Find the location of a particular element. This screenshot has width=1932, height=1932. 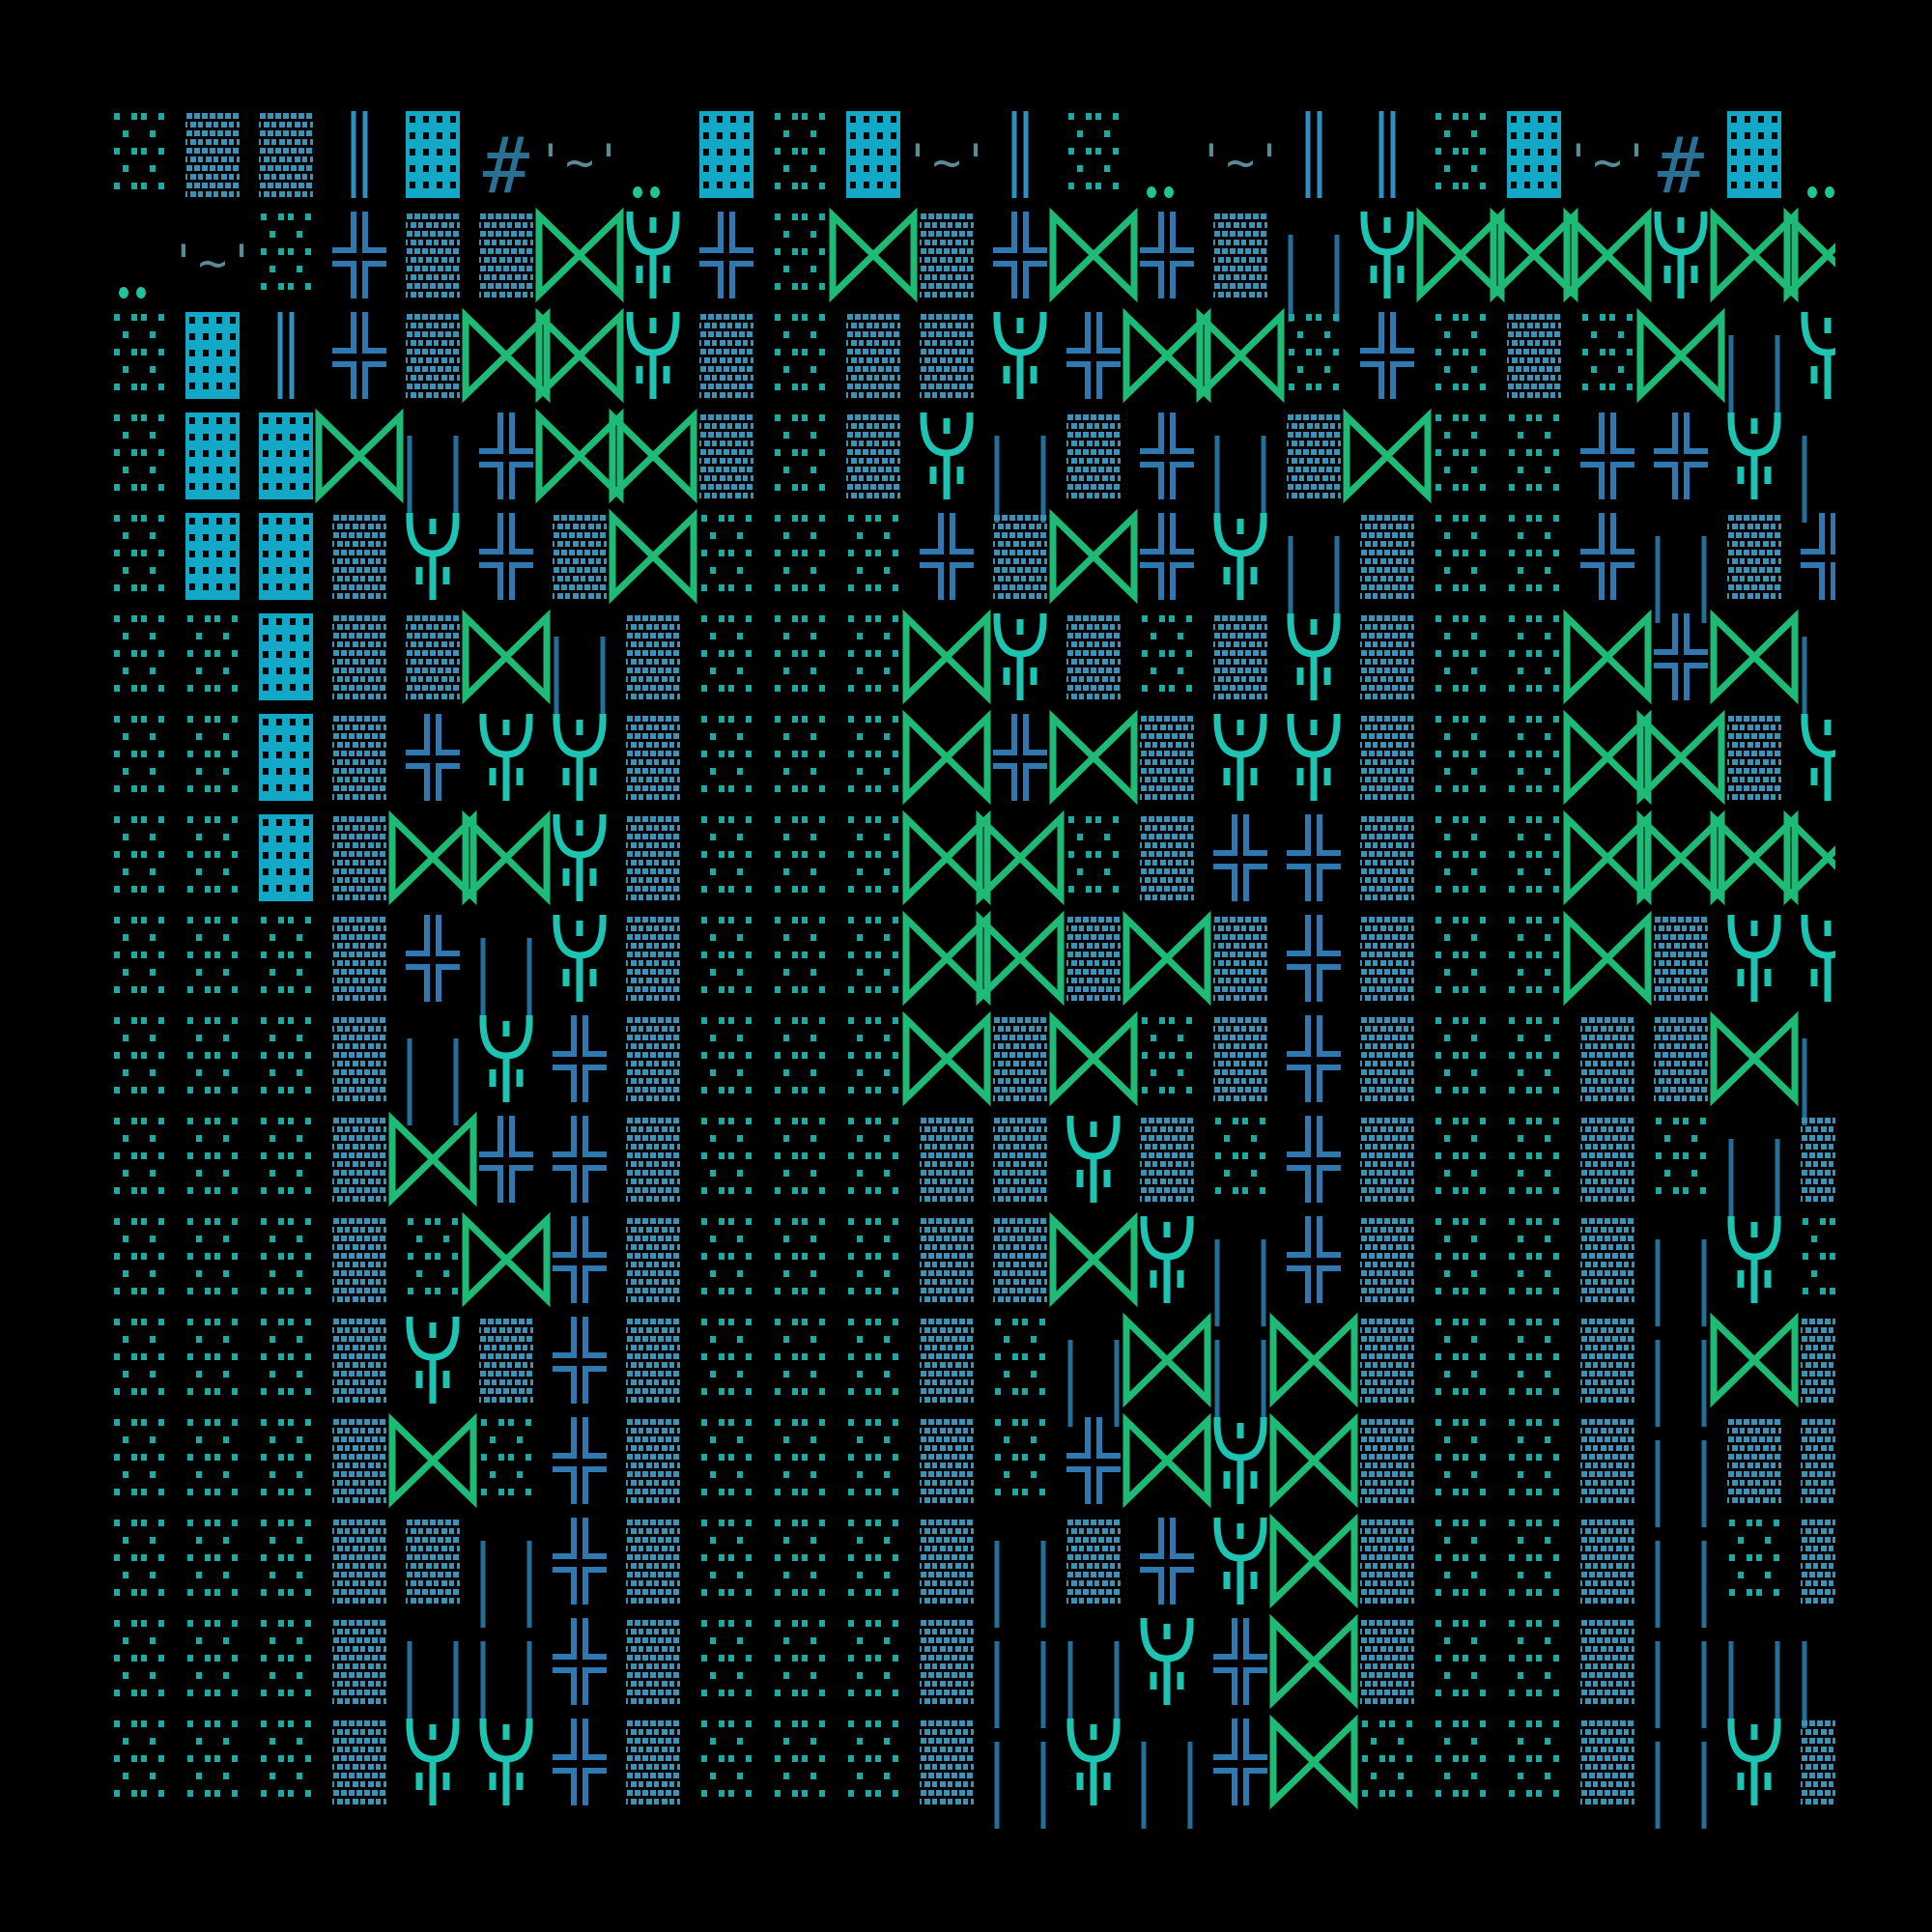

double-dot-glyph is located at coordinates (1820, 192).